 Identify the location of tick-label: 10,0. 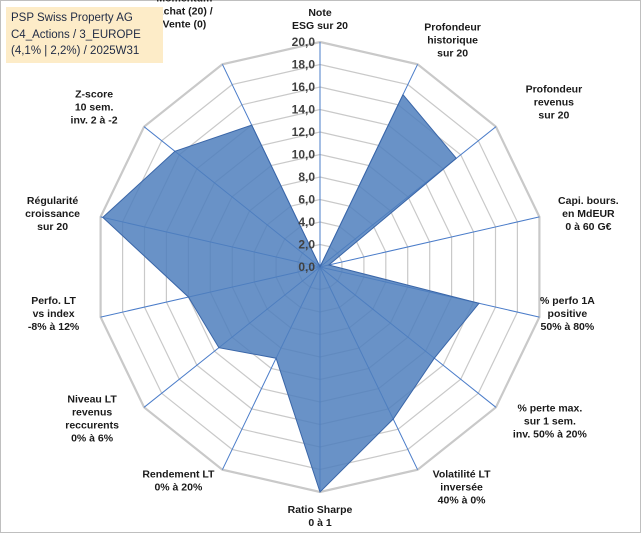
(304, 155).